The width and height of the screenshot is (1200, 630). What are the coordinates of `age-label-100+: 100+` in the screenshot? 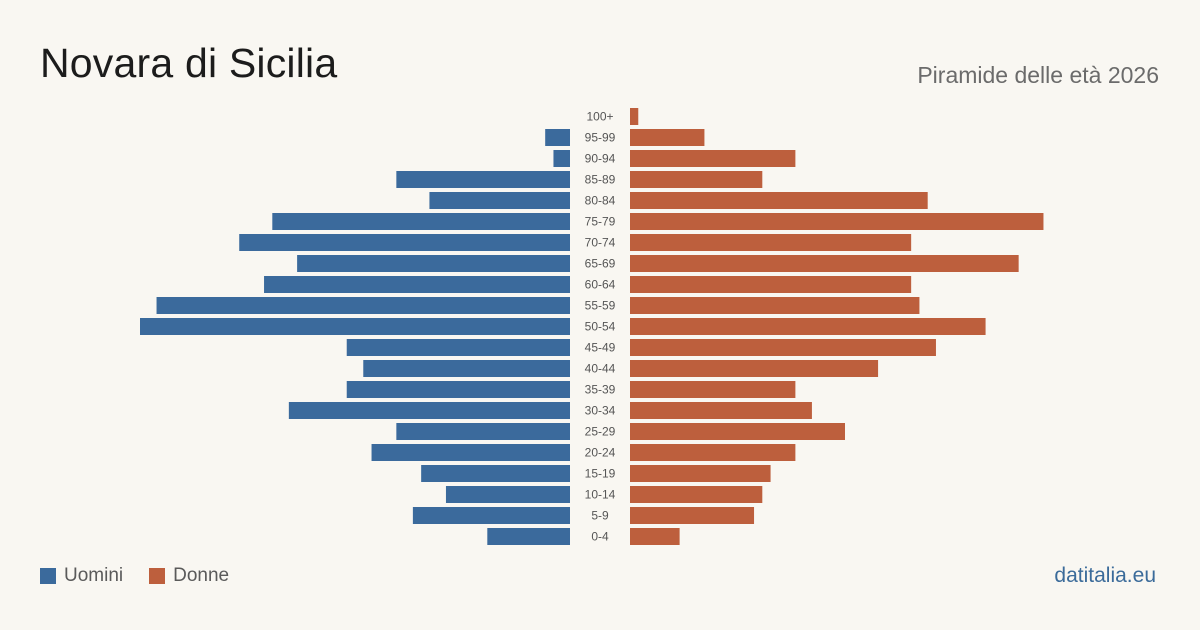 It's located at (599, 117).